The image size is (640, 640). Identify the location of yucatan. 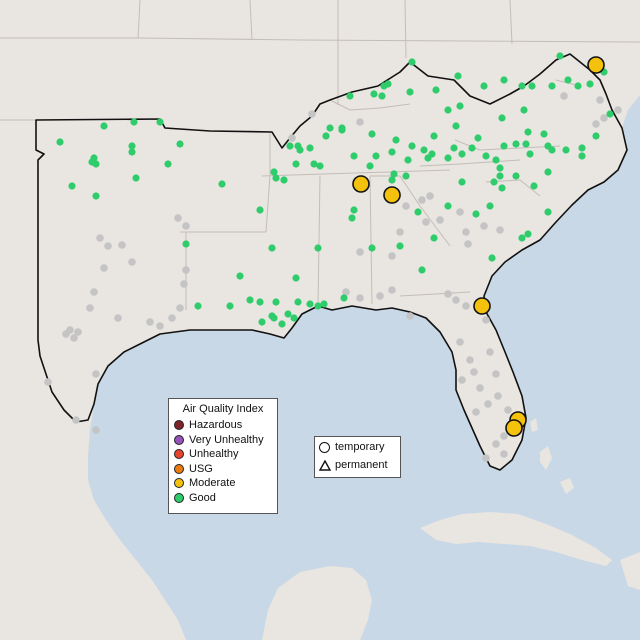
(317, 603).